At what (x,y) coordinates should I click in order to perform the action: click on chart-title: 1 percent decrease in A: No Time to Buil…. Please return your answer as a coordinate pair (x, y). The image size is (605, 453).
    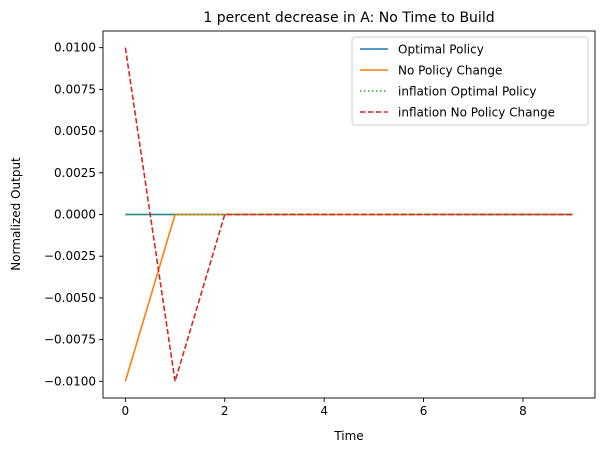
    Looking at the image, I should click on (348, 18).